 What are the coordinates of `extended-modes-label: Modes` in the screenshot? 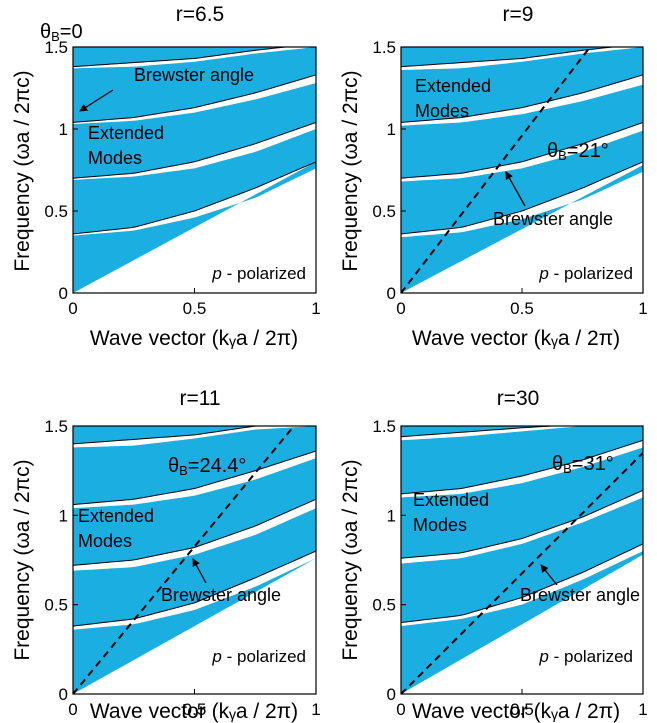 It's located at (440, 525).